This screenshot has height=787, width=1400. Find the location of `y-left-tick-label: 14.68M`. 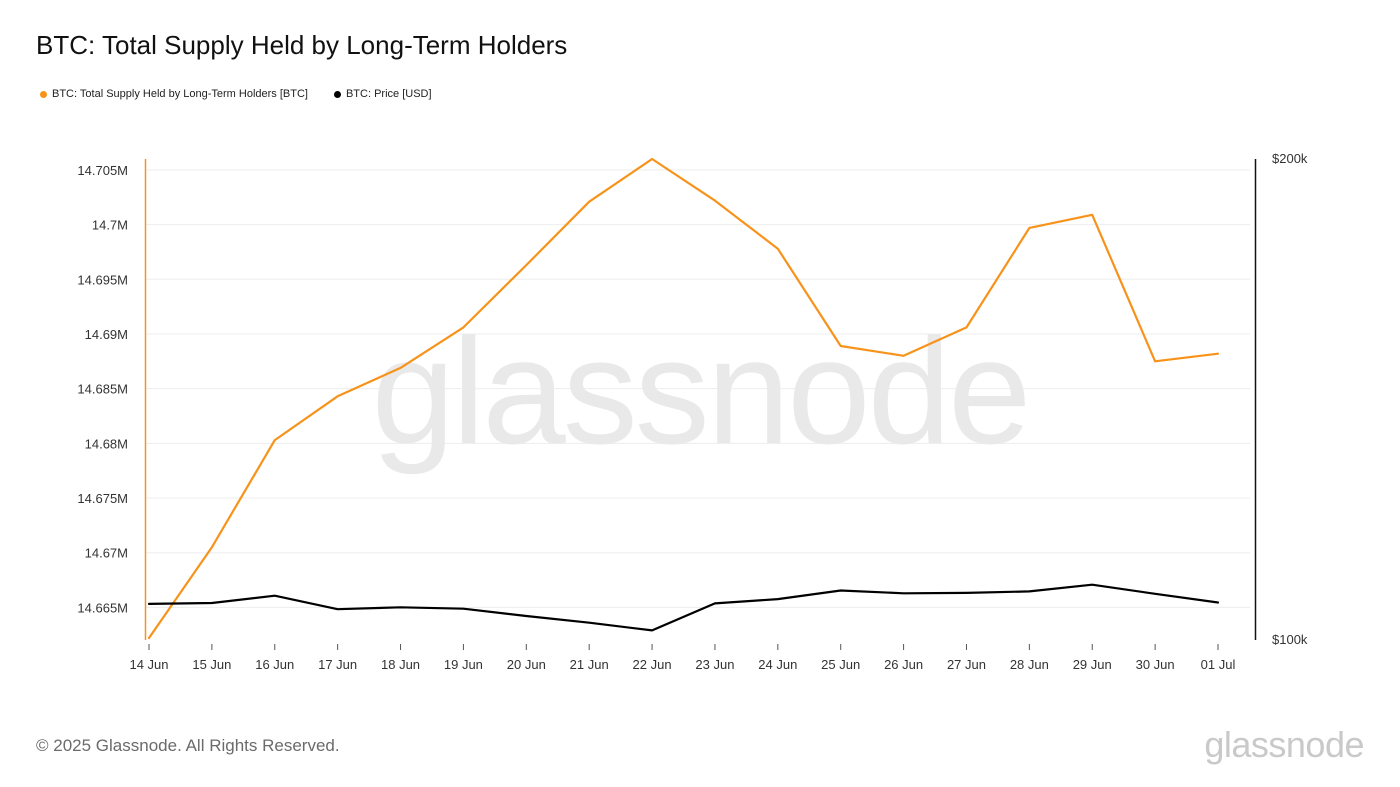

y-left-tick-label: 14.68M is located at coordinates (106, 443).